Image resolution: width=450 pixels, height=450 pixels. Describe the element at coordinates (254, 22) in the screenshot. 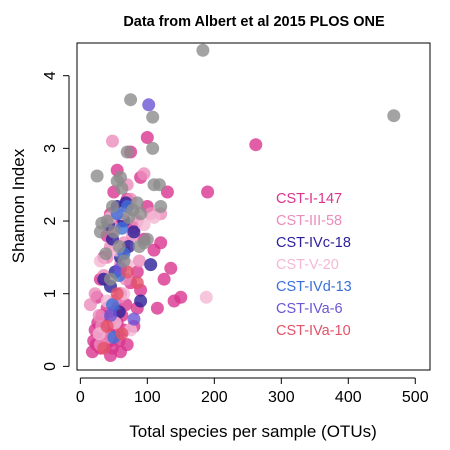

I see `chart-title: Data from Albert et al 2015 PLOS ONE` at that location.